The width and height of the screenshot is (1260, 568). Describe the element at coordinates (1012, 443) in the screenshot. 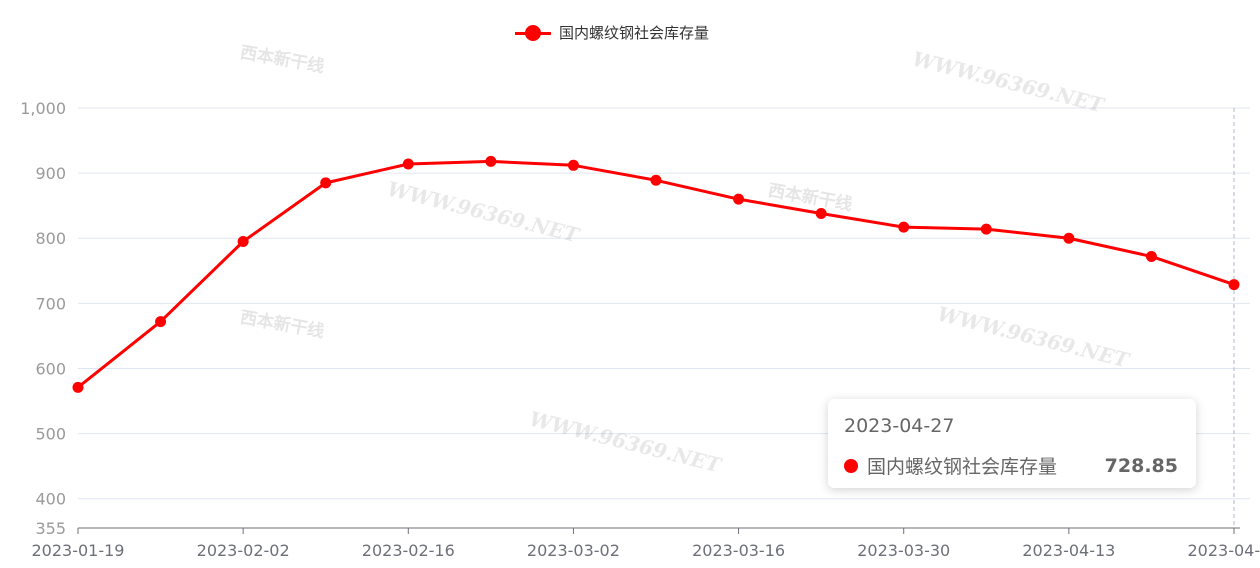

I see `tooltip: 2023-04-27 国内螺纹钢社会库存量 728.85` at that location.